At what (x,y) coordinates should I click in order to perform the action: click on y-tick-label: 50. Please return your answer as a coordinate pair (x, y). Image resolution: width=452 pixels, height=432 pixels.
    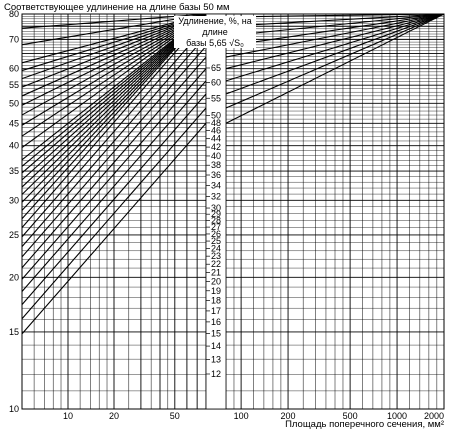
    Looking at the image, I should click on (14, 103).